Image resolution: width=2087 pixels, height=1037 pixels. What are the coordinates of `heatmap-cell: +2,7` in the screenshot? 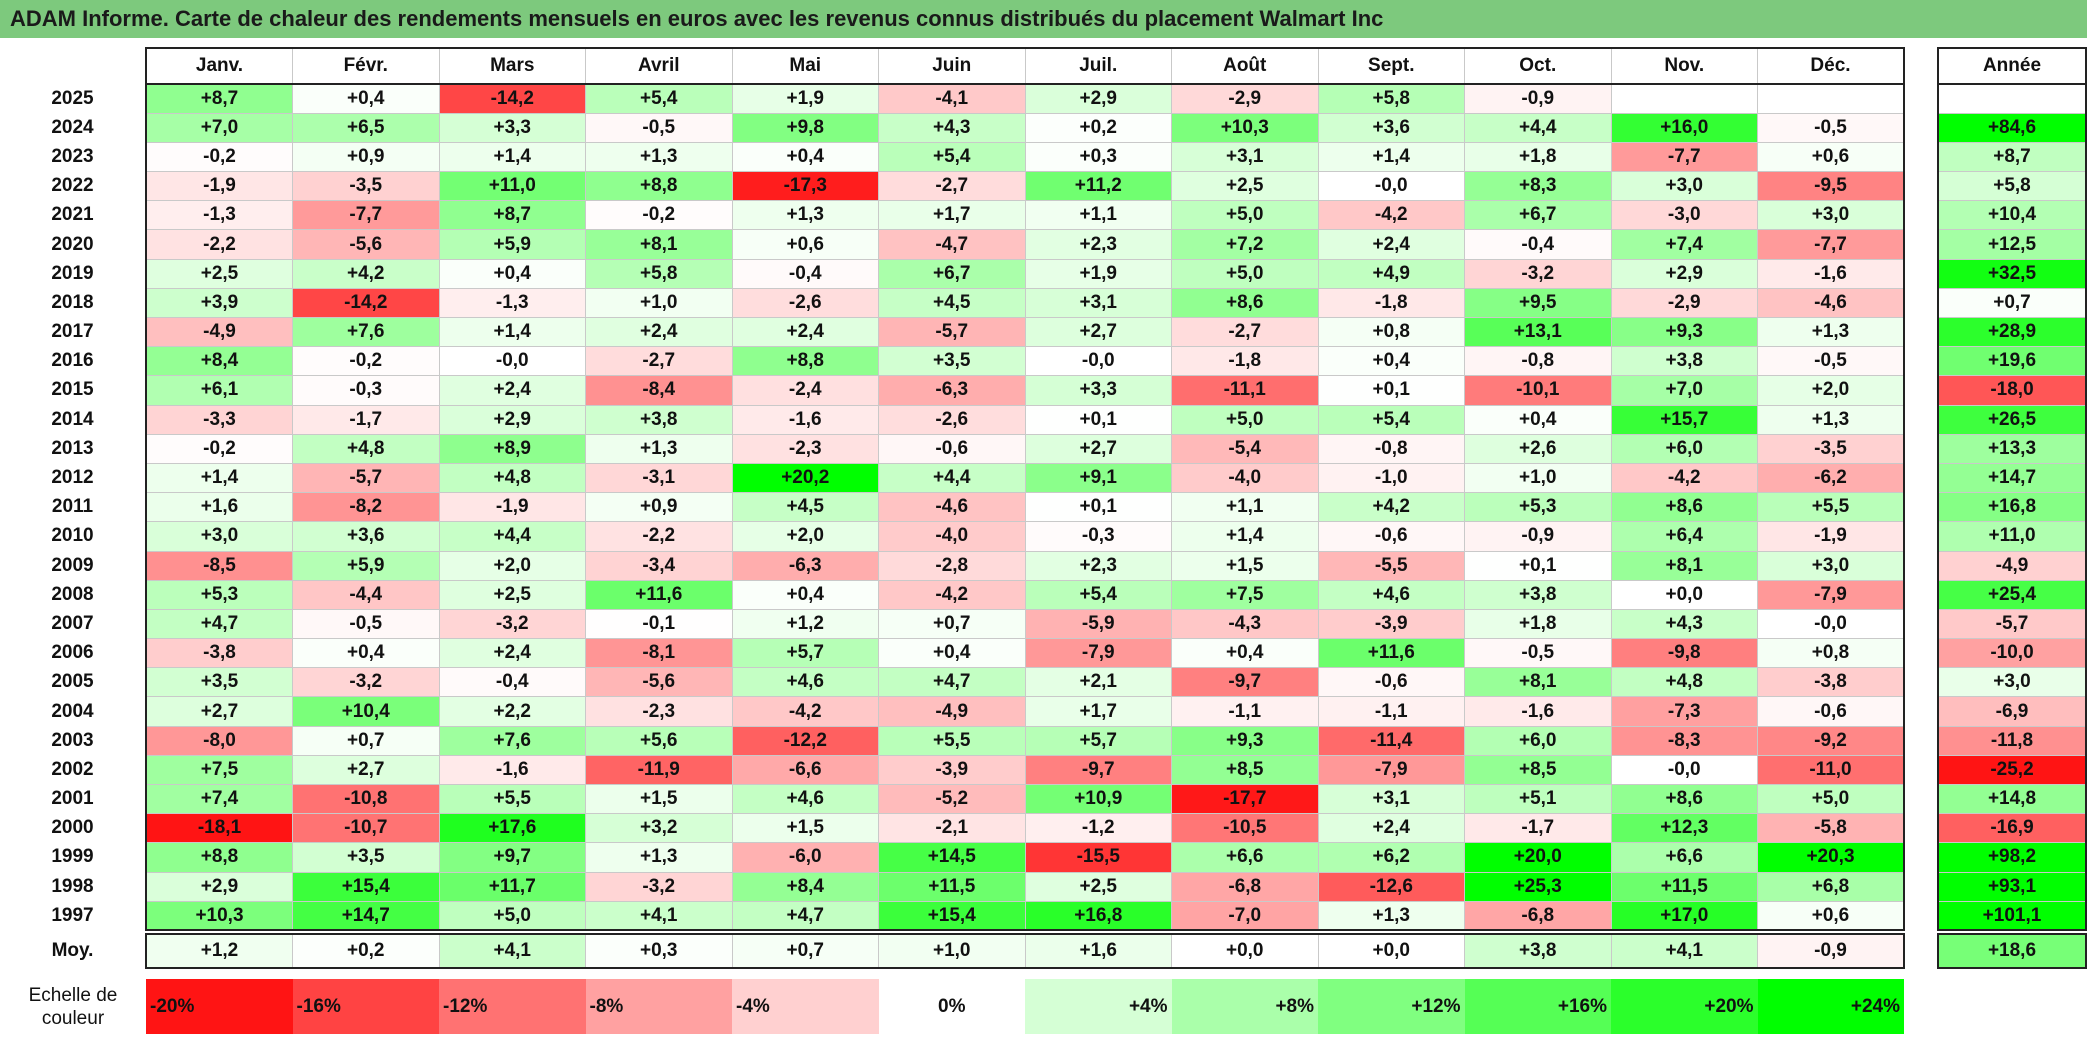 It's located at (366, 770).